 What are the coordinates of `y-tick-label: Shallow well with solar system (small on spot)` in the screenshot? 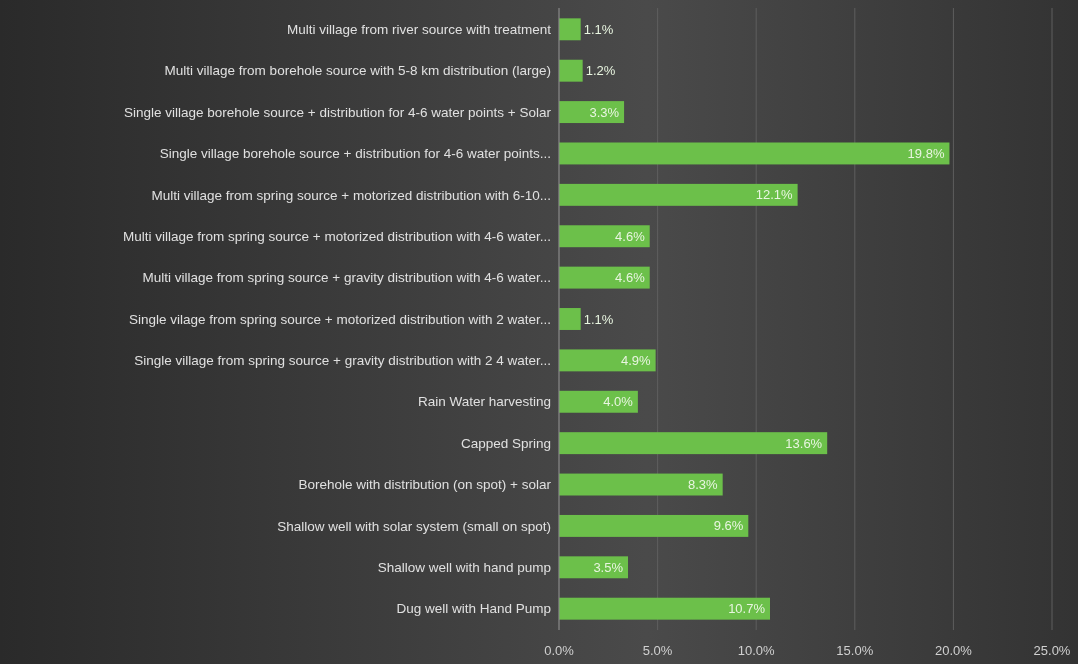 It's located at (414, 526).